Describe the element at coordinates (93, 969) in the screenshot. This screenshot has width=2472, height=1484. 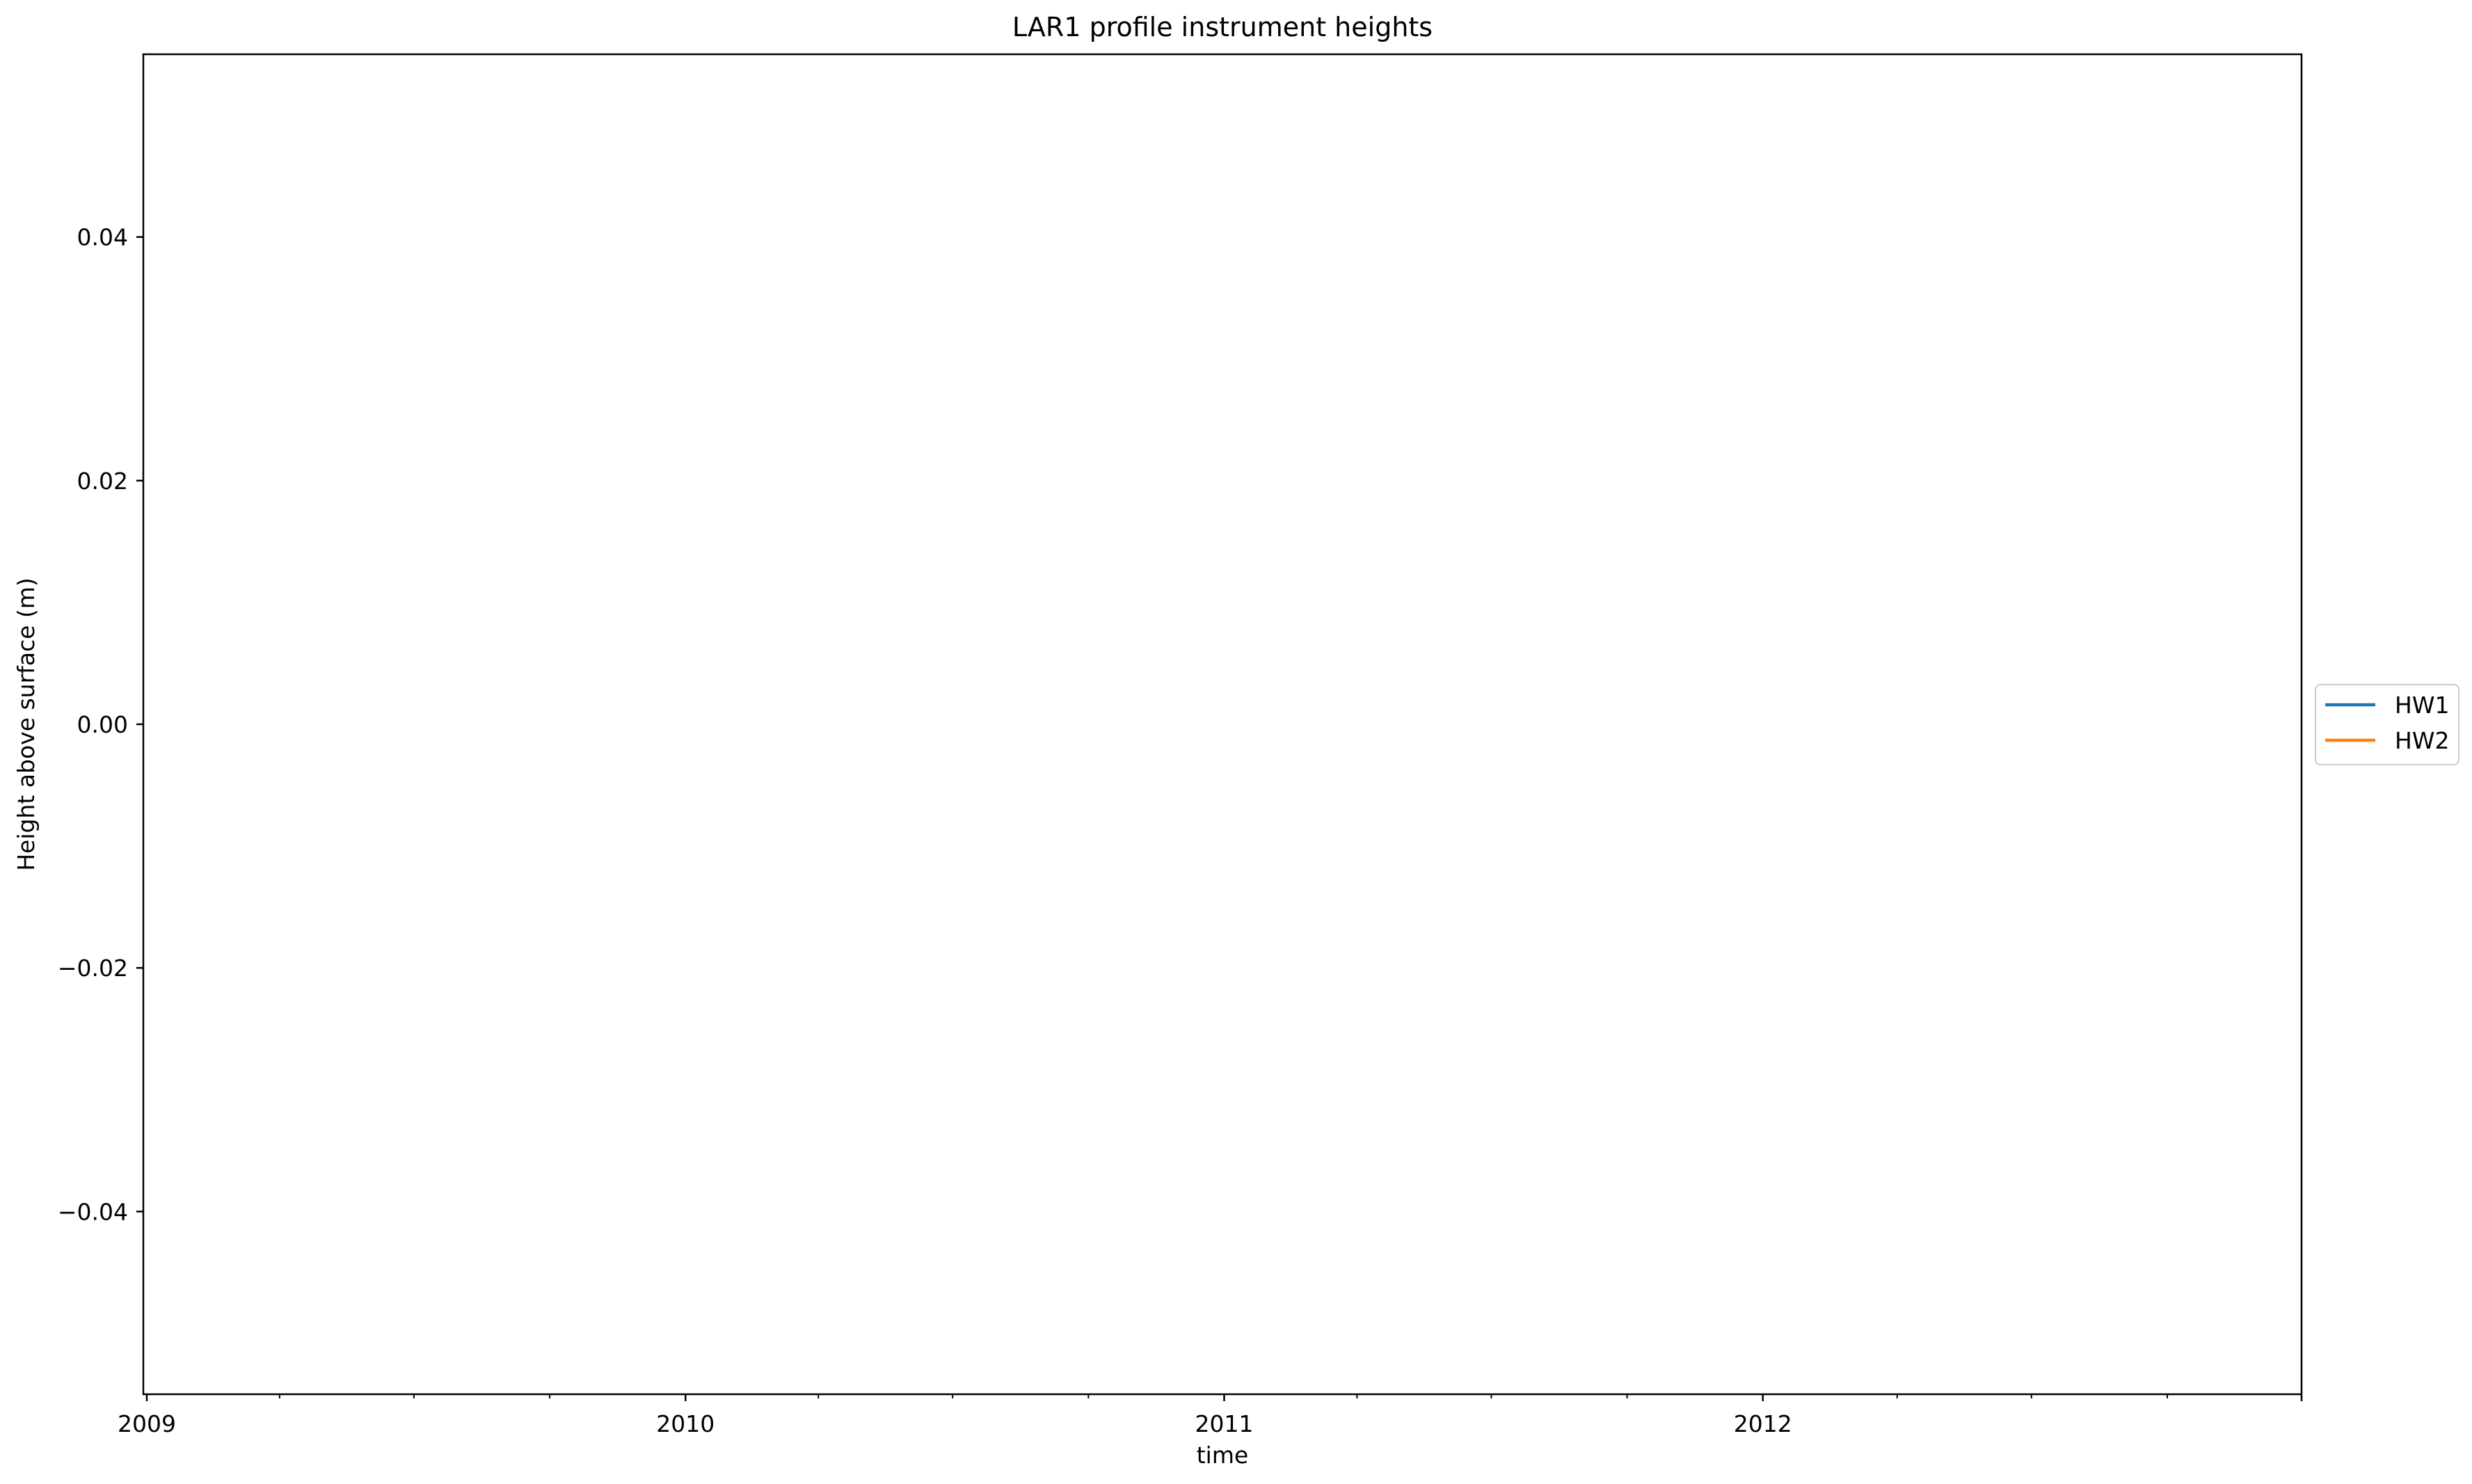
I see `y-tick-label: −0.02` at that location.